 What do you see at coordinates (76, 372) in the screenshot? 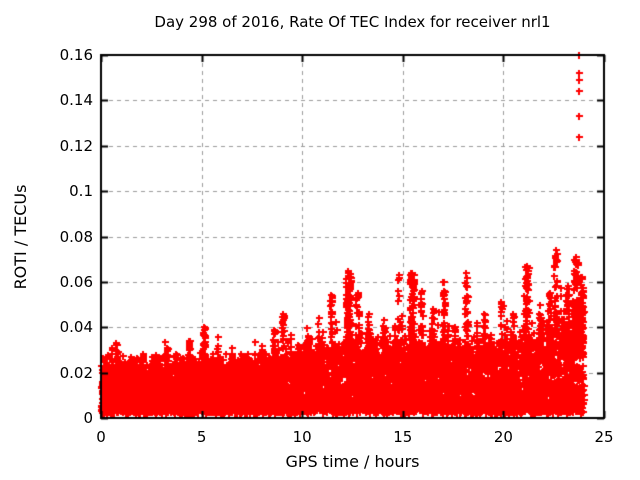
I see `y-tick-label: 0.02` at bounding box center [76, 372].